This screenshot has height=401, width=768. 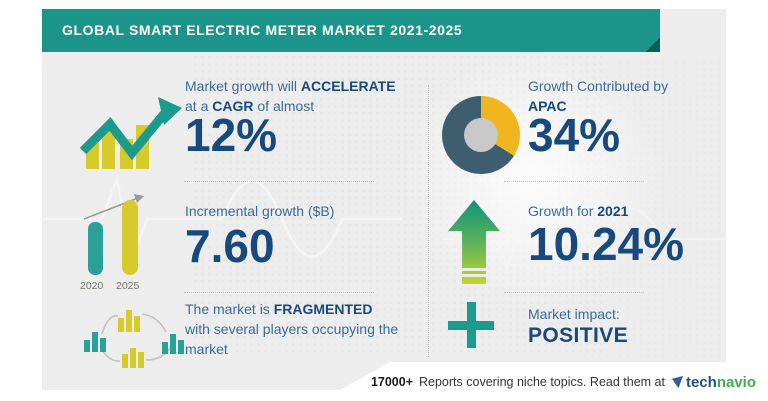 I want to click on fragmentation-line1: The market is FRAGMENTED, so click(x=279, y=309).